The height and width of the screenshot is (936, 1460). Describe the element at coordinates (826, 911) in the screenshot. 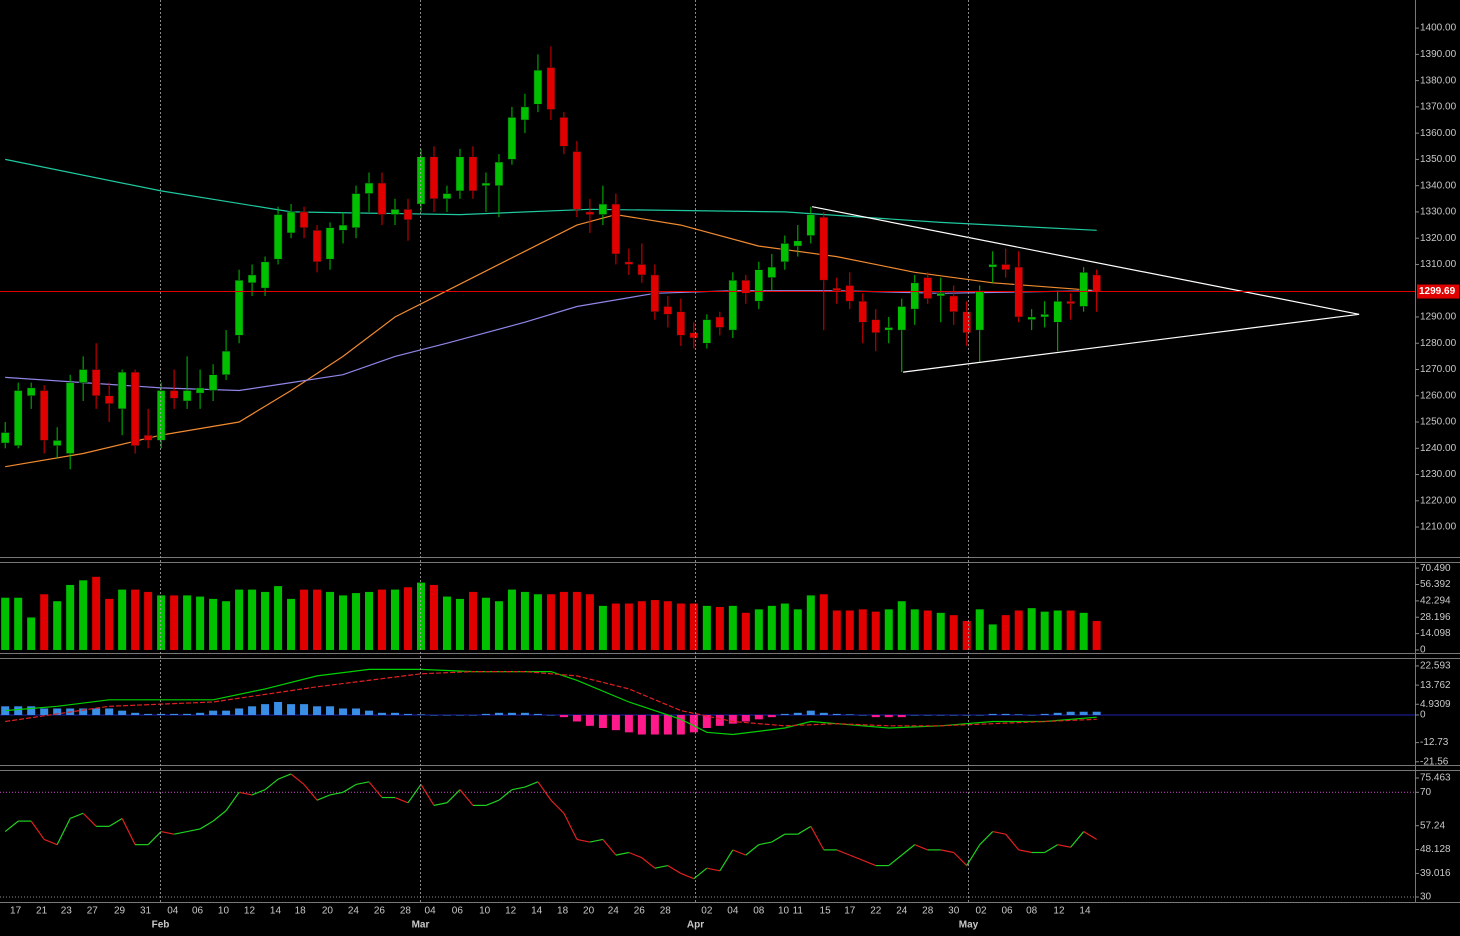

I see `x-tick-label: 15` at that location.